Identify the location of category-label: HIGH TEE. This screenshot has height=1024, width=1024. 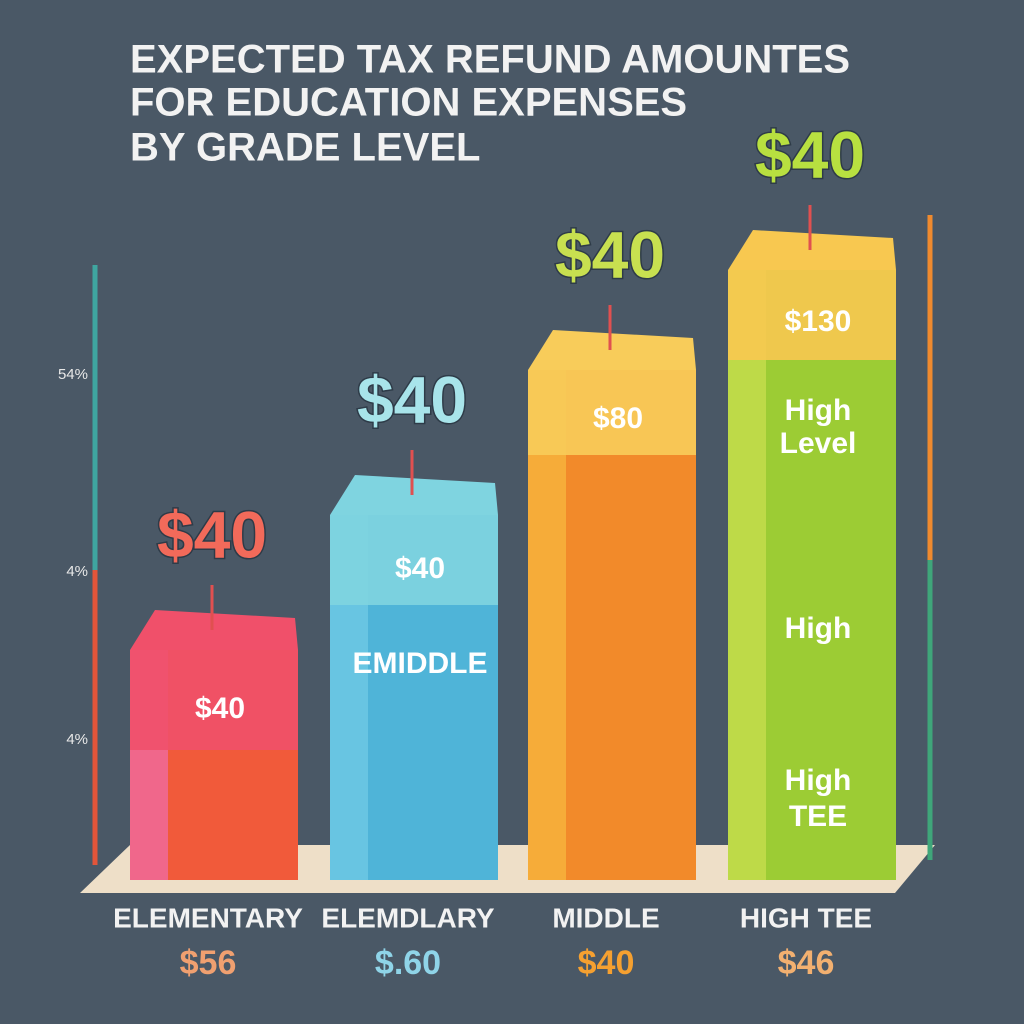
(806, 917).